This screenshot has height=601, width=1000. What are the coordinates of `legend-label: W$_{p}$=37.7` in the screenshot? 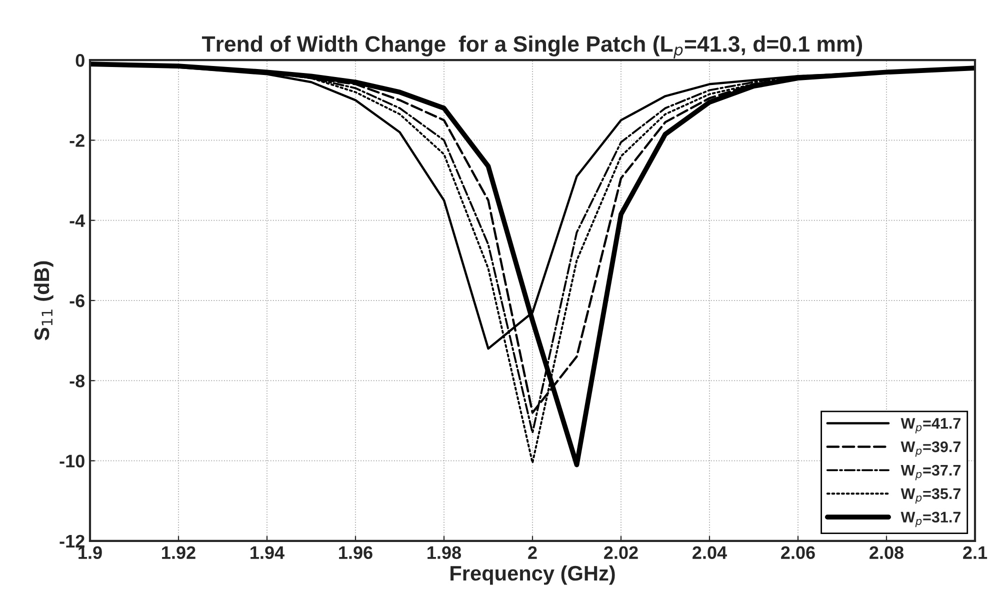 It's located at (930, 472).